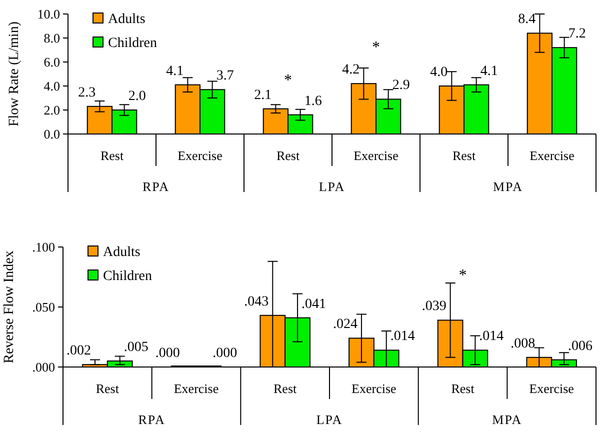 The width and height of the screenshot is (608, 432). I want to click on data-label: 4.0, so click(439, 72).